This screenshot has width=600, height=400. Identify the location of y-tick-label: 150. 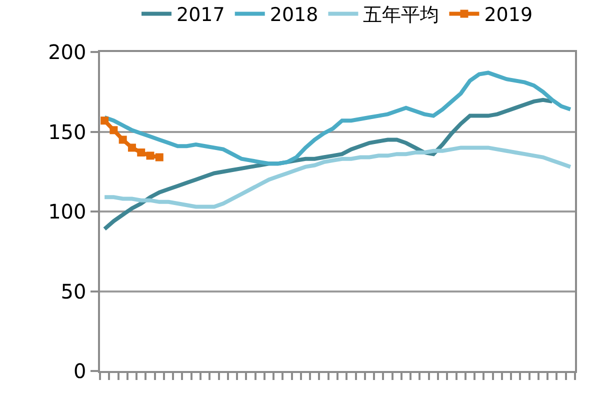
(67, 132).